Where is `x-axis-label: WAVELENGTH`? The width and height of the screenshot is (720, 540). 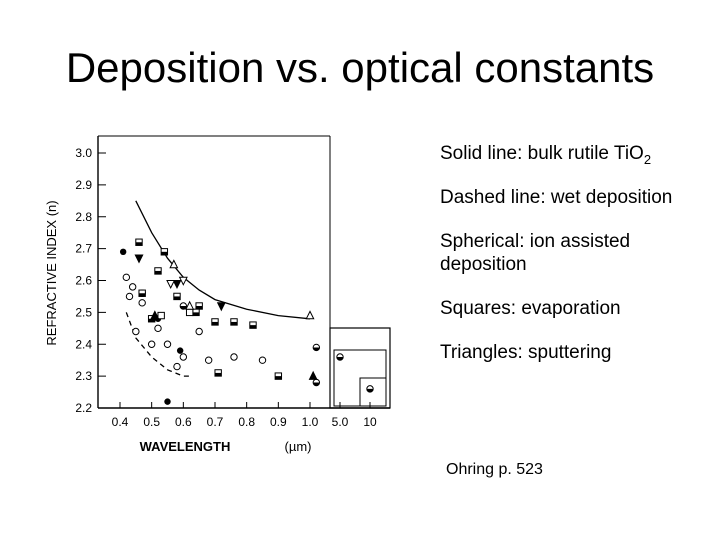
x-axis-label: WAVELENGTH is located at coordinates (185, 446).